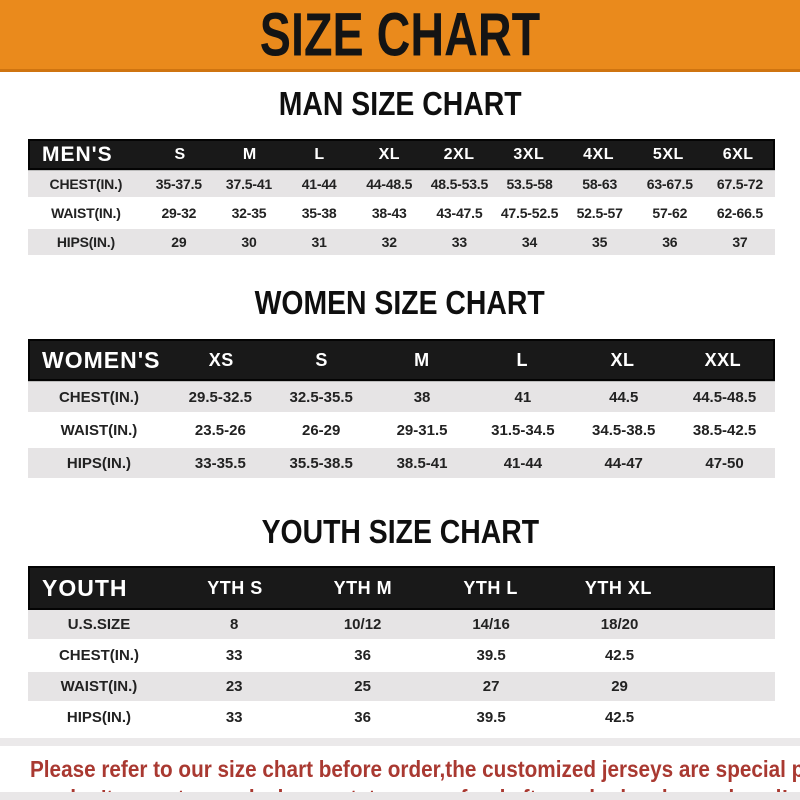  Describe the element at coordinates (723, 359) in the screenshot. I see `women-column-header-5: XXL` at that location.